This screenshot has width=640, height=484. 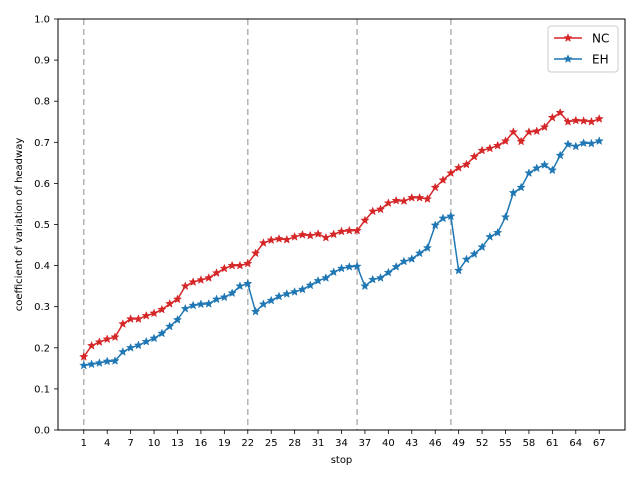 What do you see at coordinates (42, 307) in the screenshot?
I see `y-tick-label: 0.3` at bounding box center [42, 307].